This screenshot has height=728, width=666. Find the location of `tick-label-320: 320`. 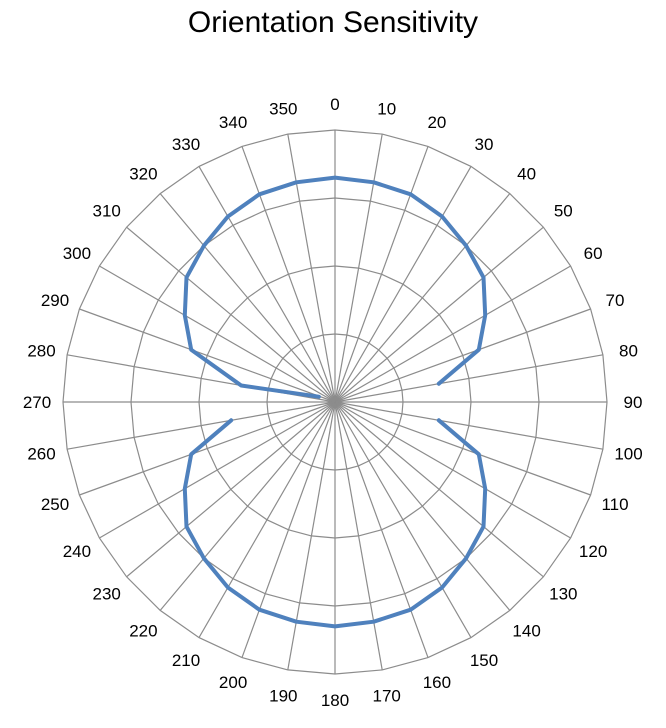

tick-label-320: 320 is located at coordinates (143, 174).